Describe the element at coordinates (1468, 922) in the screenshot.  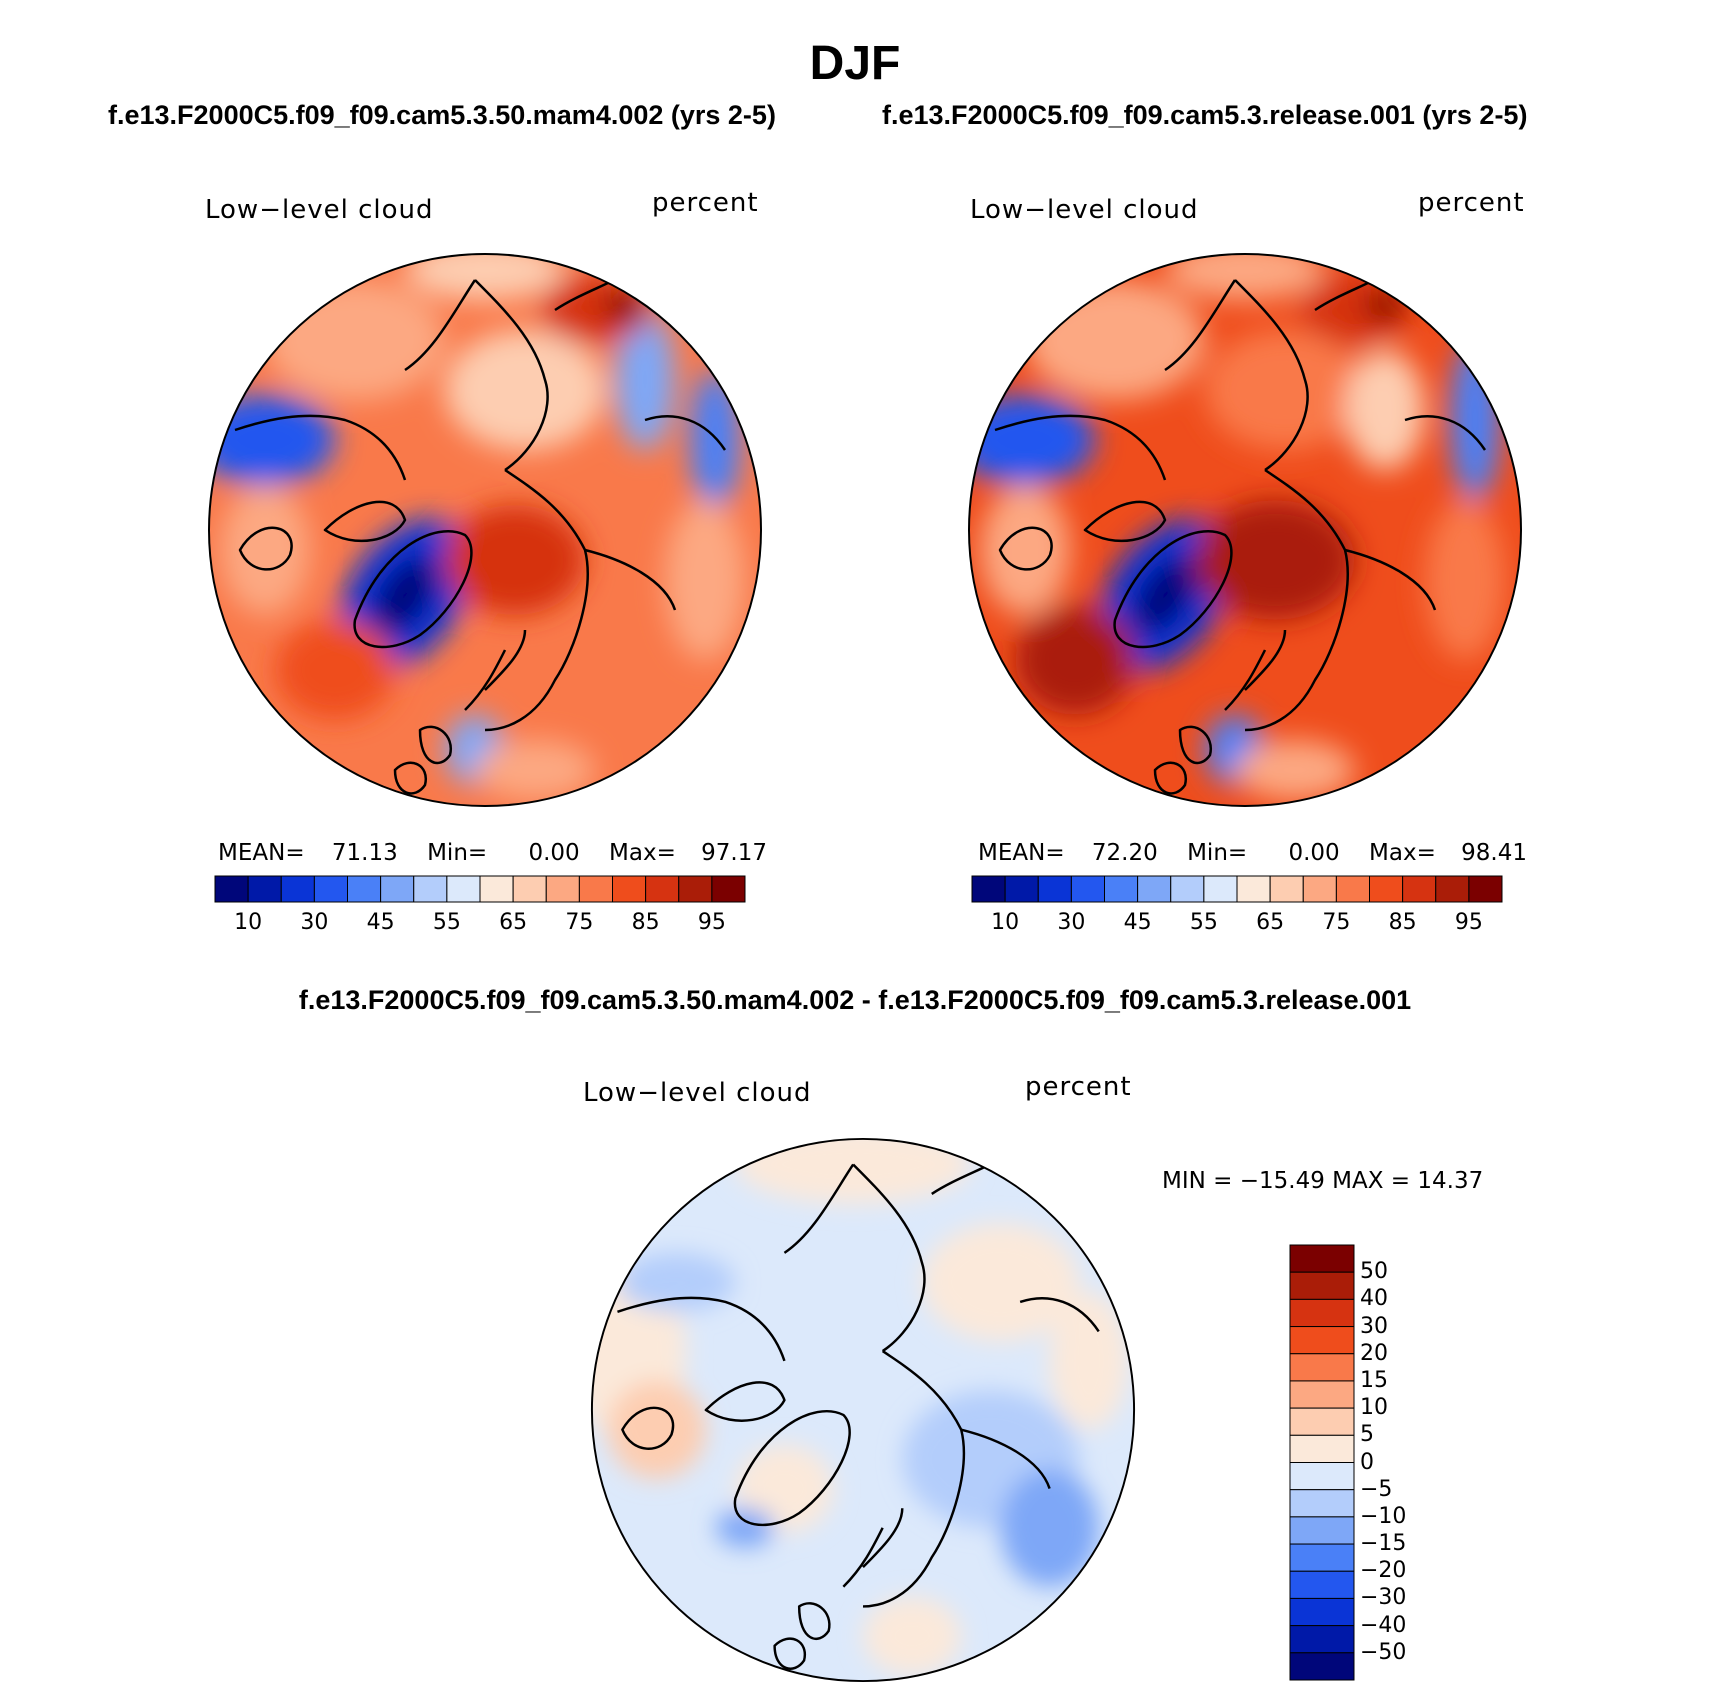
I see `panel-2-colorbar-tick-label: 95` at that location.